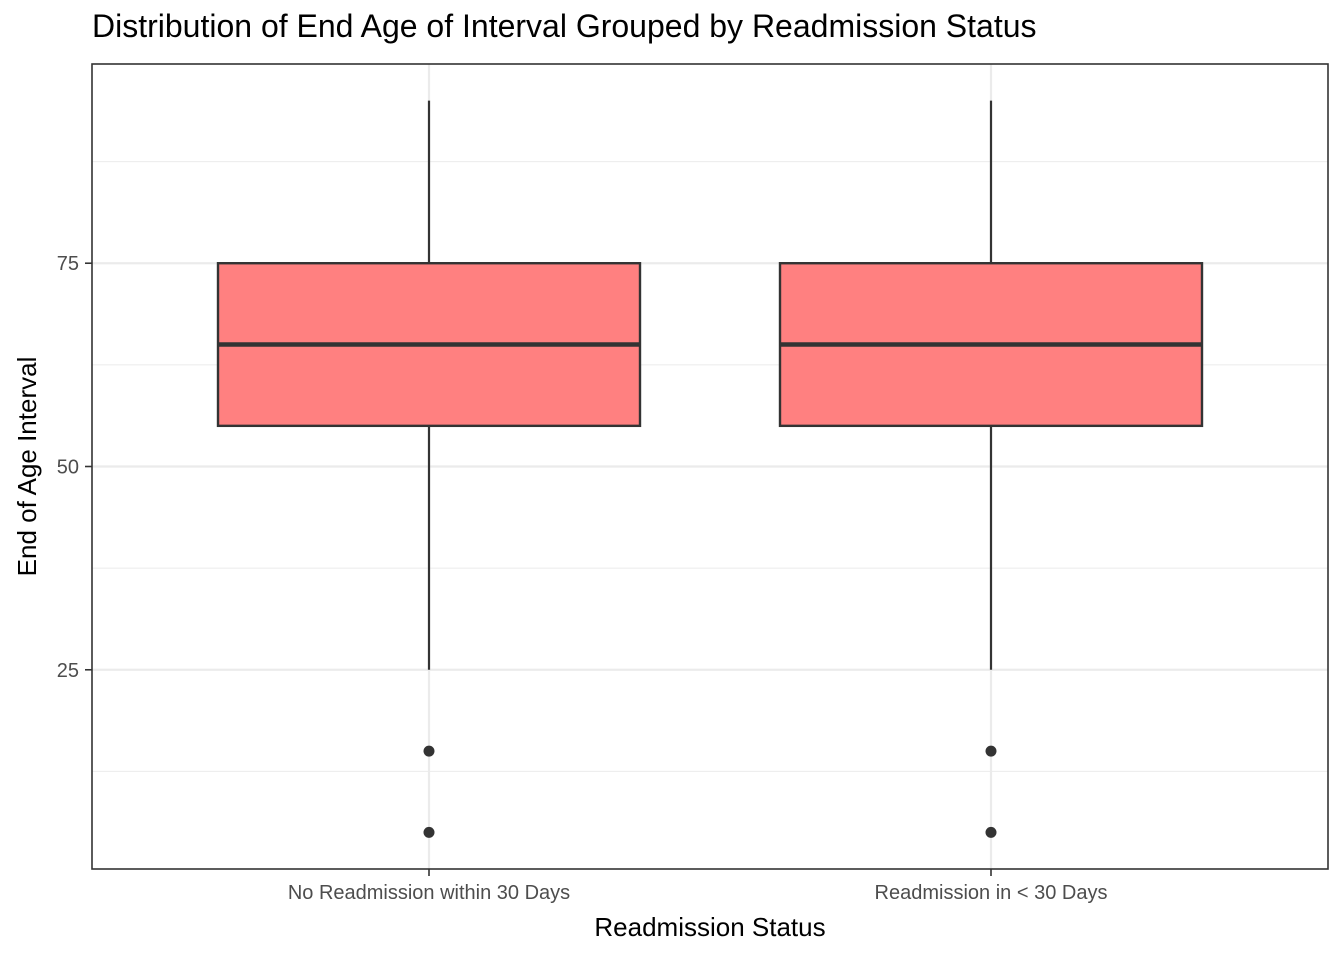  I want to click on y-tick-label: 25, so click(68, 671).